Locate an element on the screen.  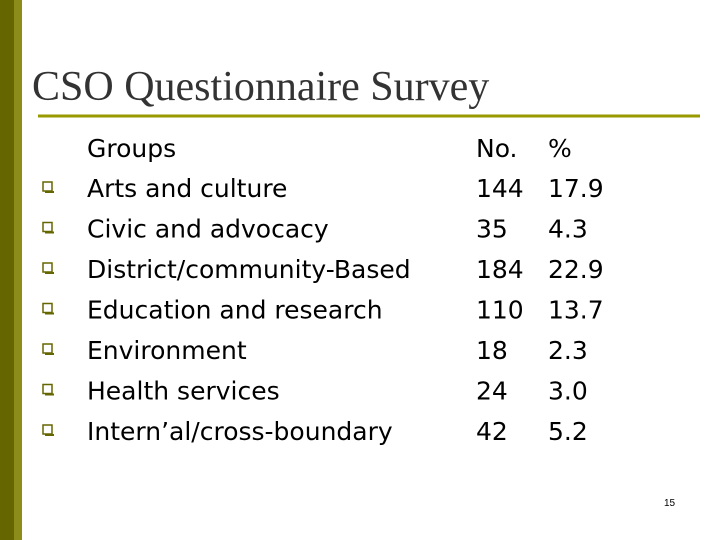
group-cell: District/community-Based is located at coordinates (249, 269).